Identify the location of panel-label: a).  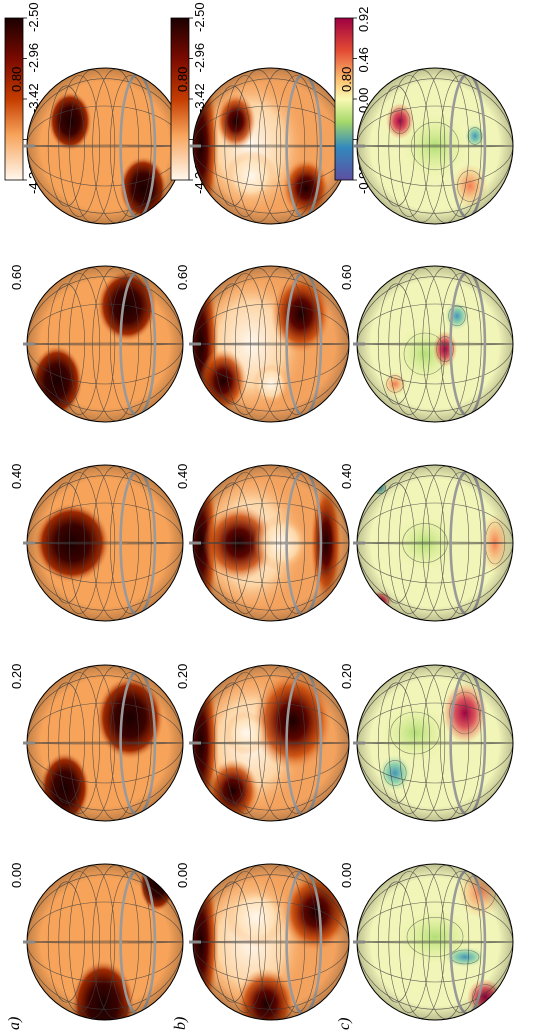
(14, 1023).